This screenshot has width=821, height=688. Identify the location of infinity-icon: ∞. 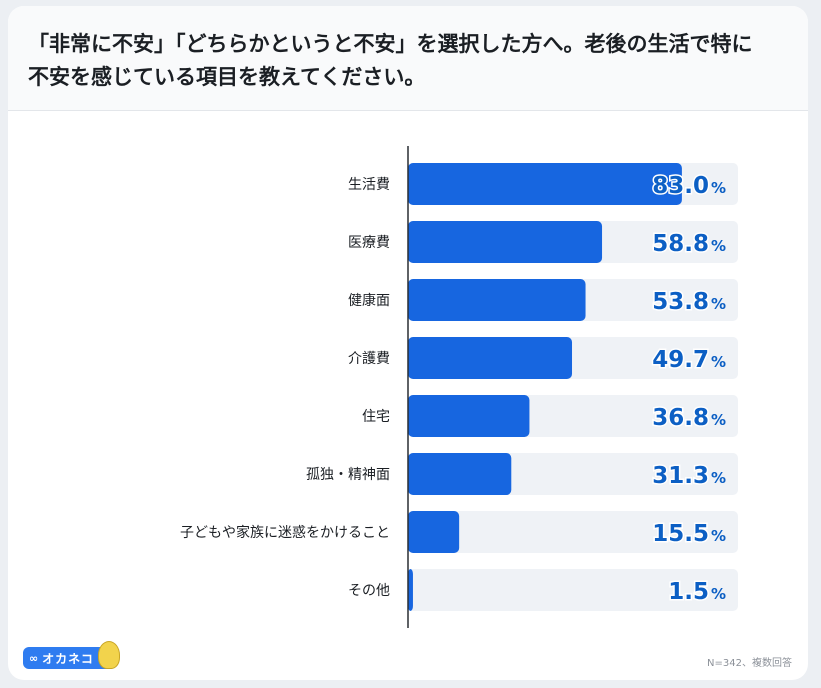
(34, 658).